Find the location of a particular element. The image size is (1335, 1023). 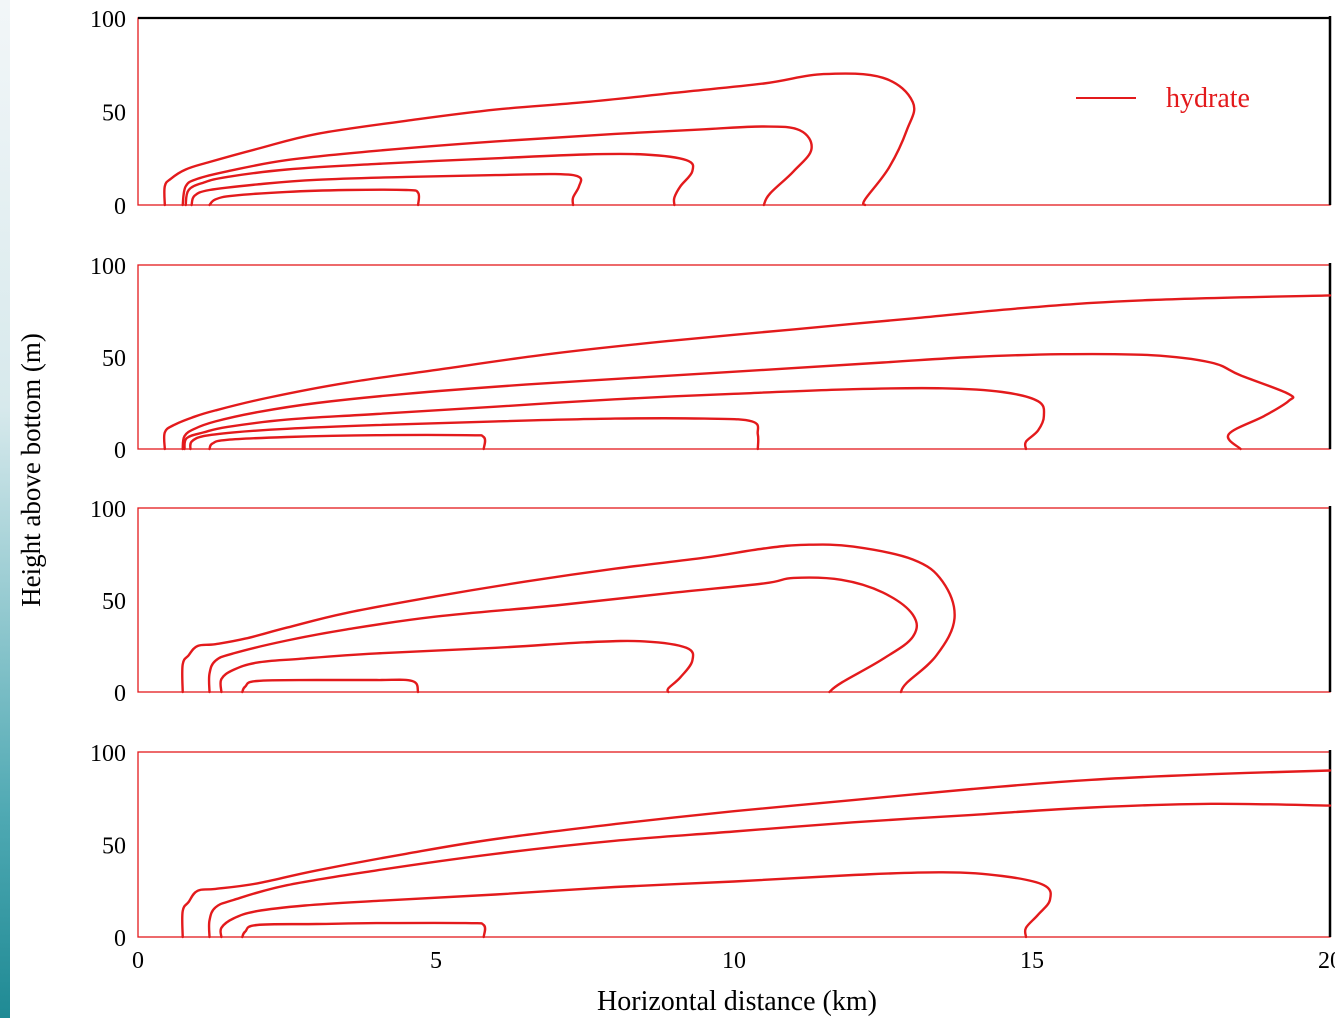

x-tick-label: 15 is located at coordinates (1032, 961).